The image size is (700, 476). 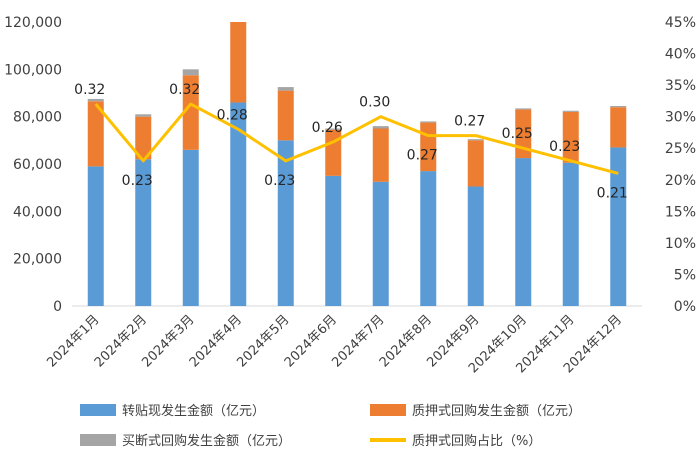 What do you see at coordinates (33, 23) in the screenshot?
I see `y-left-tick-label: 120,000` at bounding box center [33, 23].